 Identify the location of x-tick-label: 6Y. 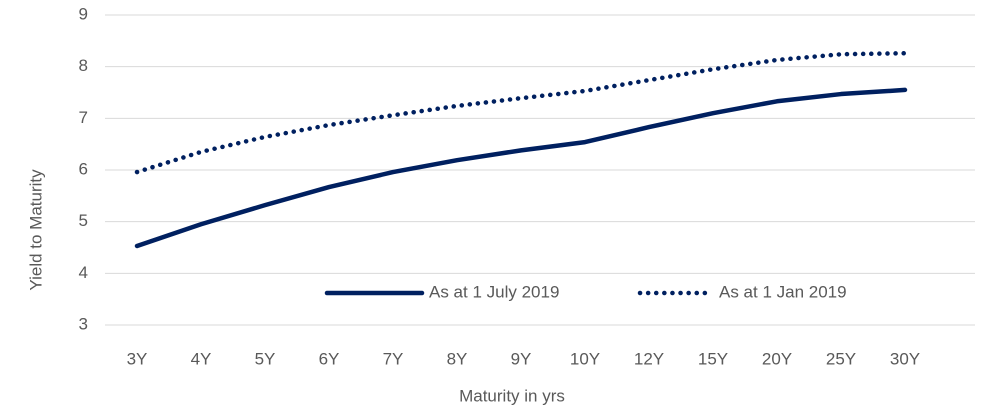
(329, 358).